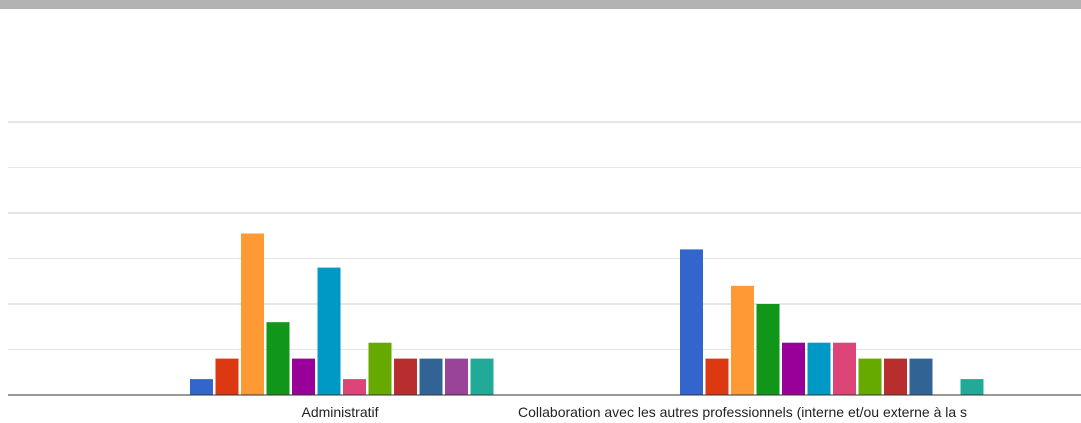 This screenshot has height=423, width=1081. What do you see at coordinates (540, 4) in the screenshot?
I see `top-bar` at bounding box center [540, 4].